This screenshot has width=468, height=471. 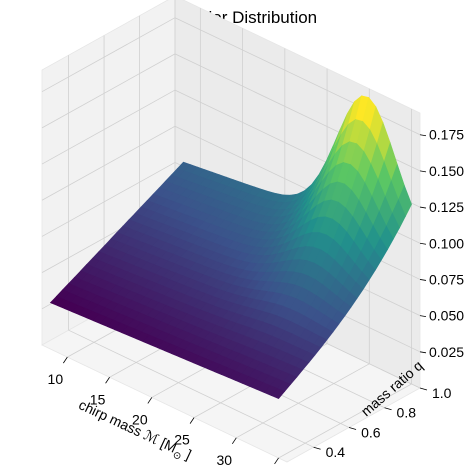 What do you see at coordinates (191, 388) in the screenshot?
I see `grid-floor-y` at bounding box center [191, 388].